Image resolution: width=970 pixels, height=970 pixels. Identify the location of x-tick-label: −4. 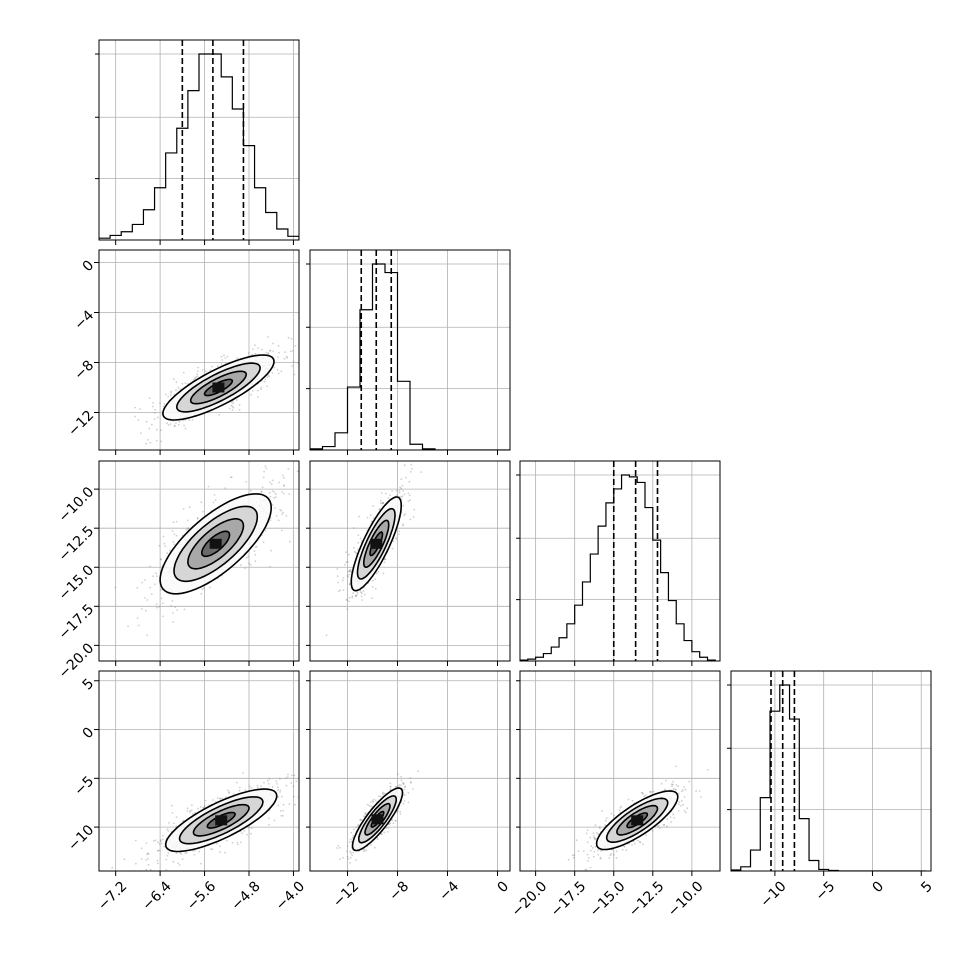
(449, 891).